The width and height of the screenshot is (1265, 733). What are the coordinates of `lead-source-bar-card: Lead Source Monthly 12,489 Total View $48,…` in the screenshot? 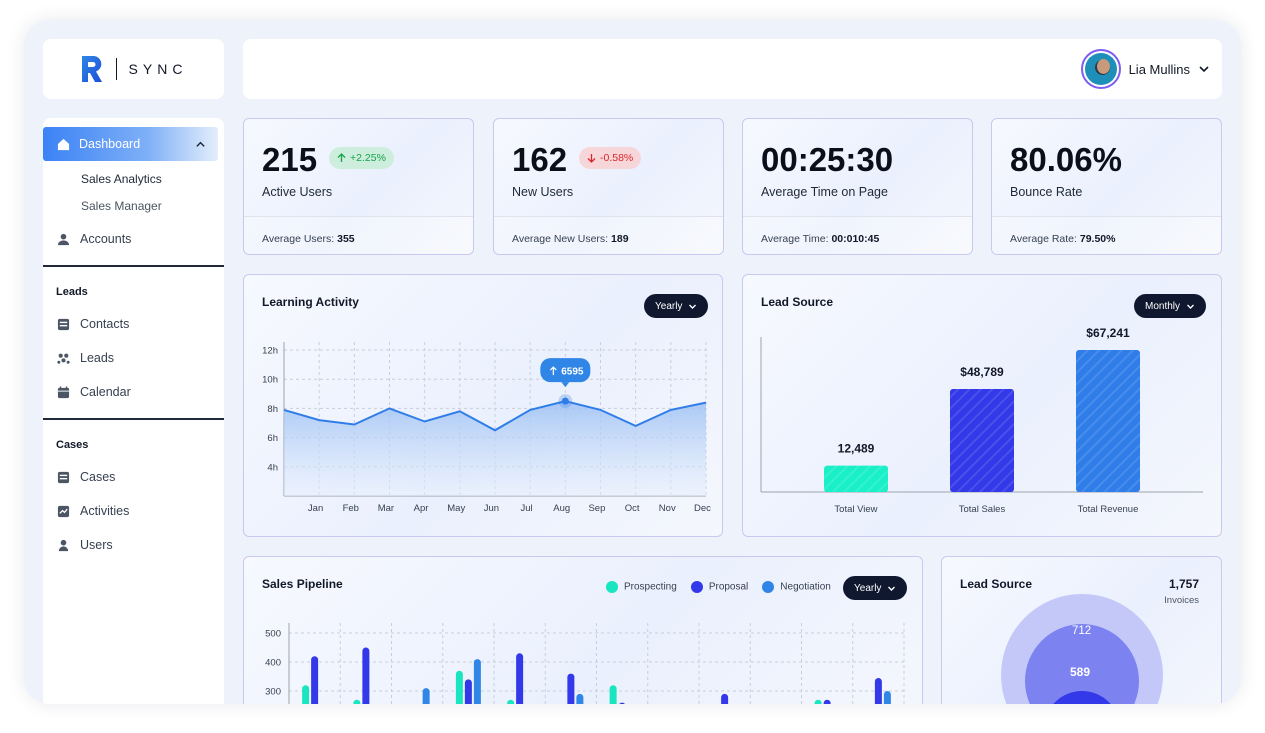 It's located at (982, 405).